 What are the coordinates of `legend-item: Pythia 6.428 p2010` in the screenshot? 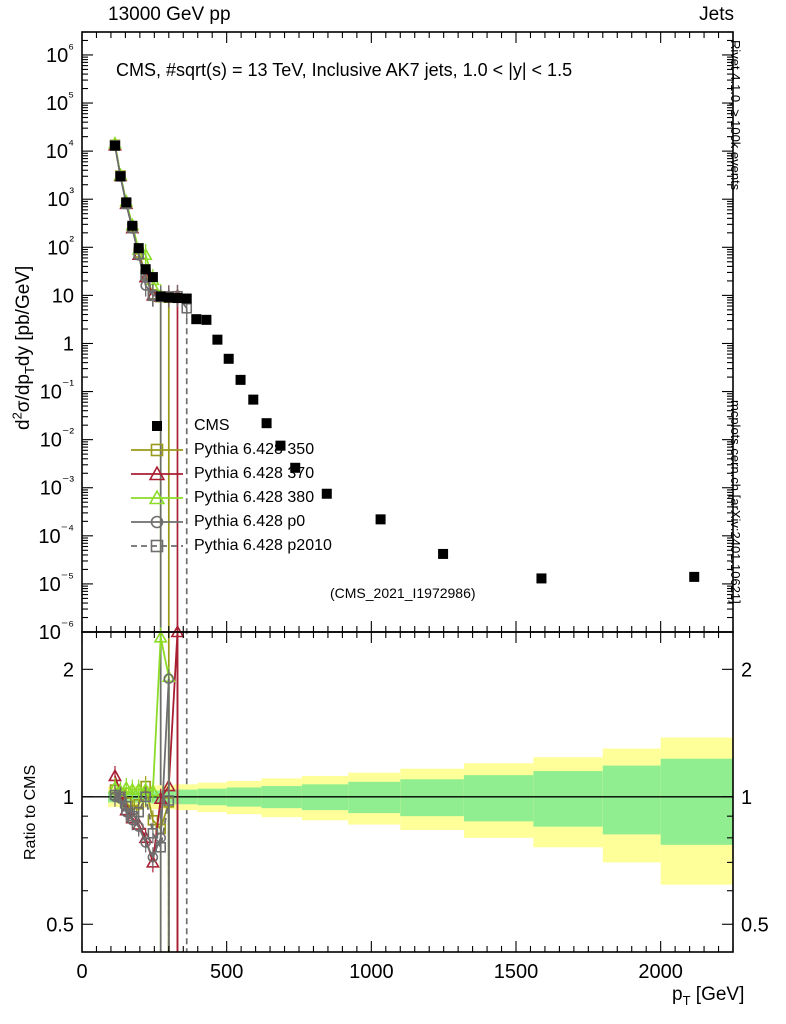 It's located at (230, 546).